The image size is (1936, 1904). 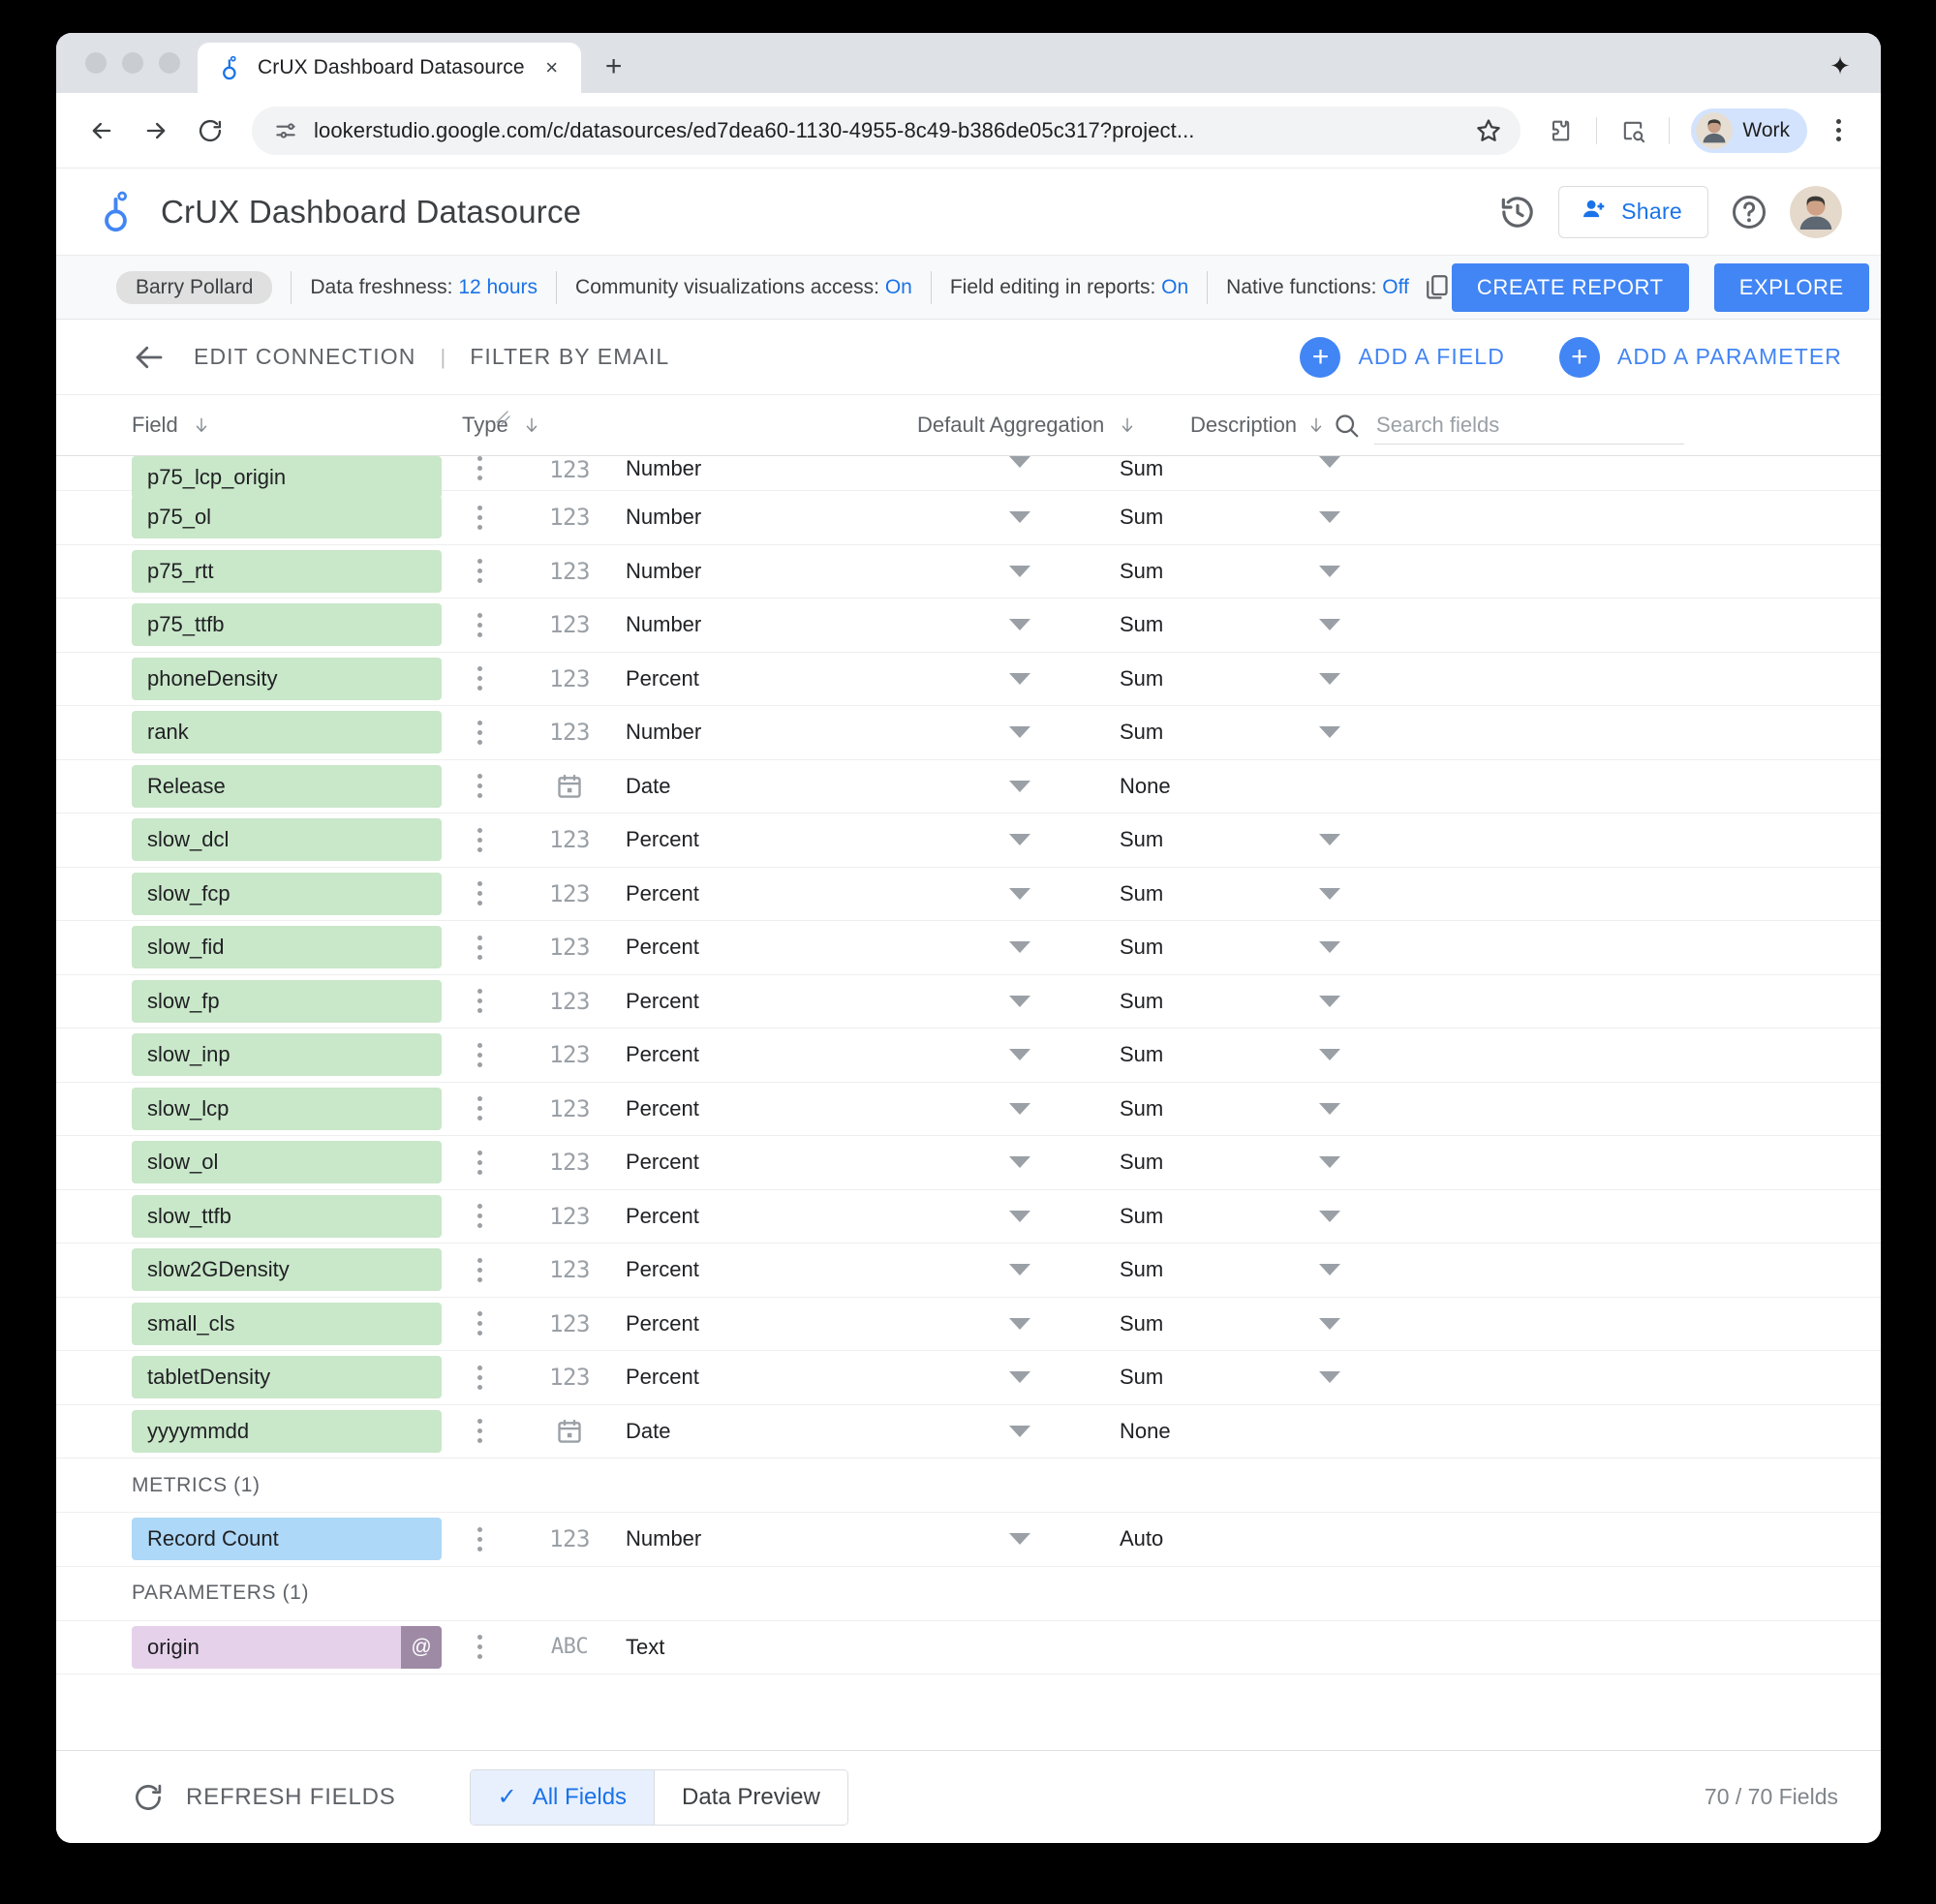 What do you see at coordinates (287, 840) in the screenshot?
I see `field-name-chip: slow_dcl` at bounding box center [287, 840].